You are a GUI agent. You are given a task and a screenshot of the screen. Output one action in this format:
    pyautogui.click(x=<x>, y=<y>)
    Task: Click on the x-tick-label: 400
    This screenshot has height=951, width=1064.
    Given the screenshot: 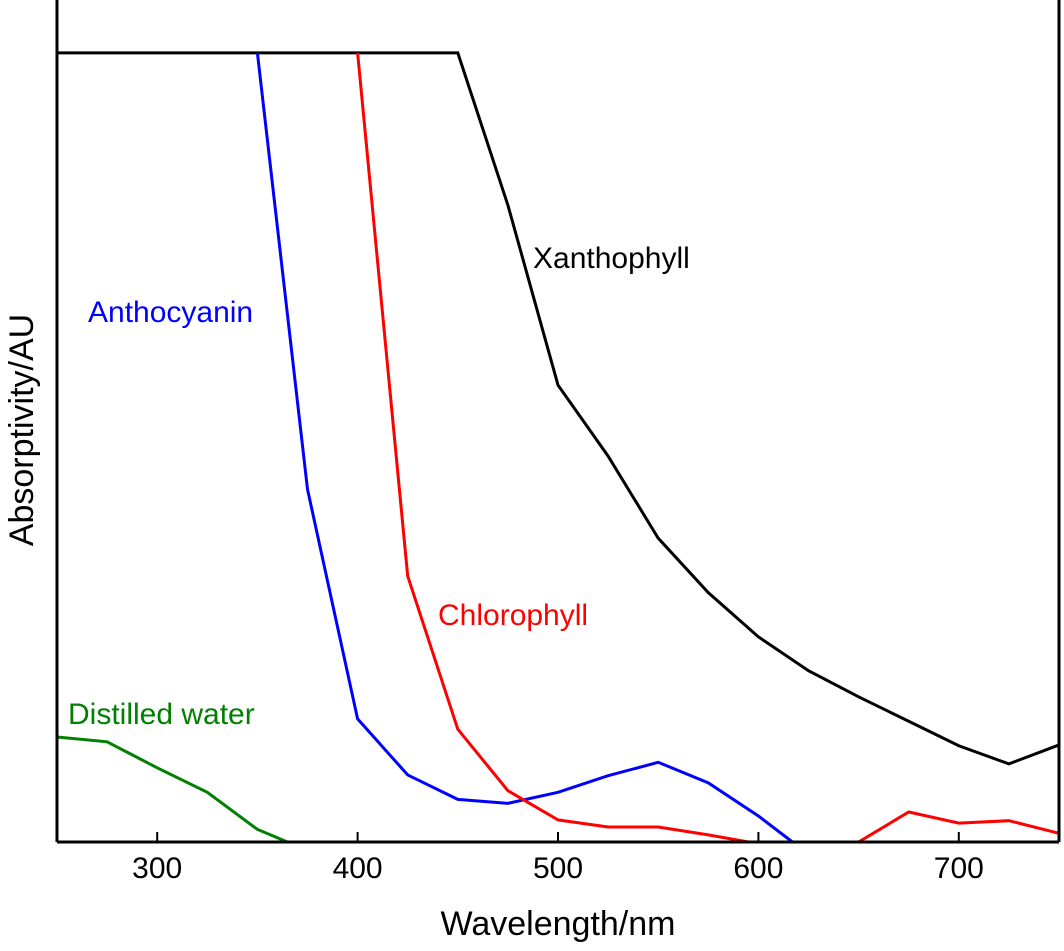 What is the action you would take?
    pyautogui.click(x=358, y=868)
    